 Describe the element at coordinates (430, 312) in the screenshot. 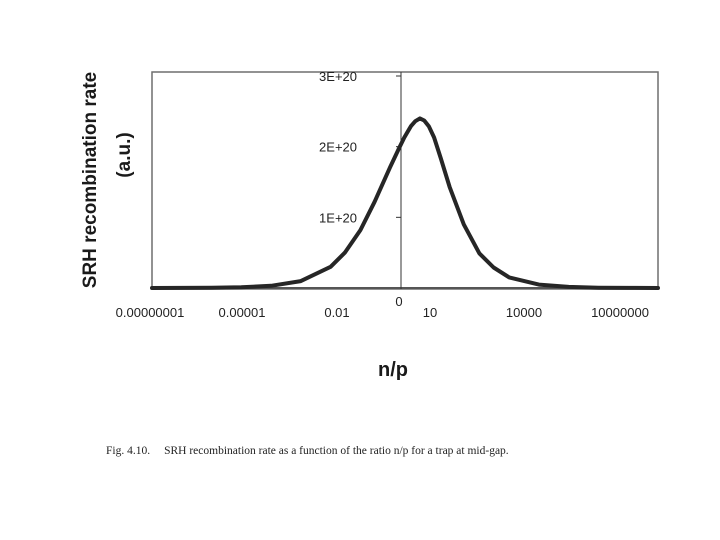

I see `x-tick-label: 10` at that location.